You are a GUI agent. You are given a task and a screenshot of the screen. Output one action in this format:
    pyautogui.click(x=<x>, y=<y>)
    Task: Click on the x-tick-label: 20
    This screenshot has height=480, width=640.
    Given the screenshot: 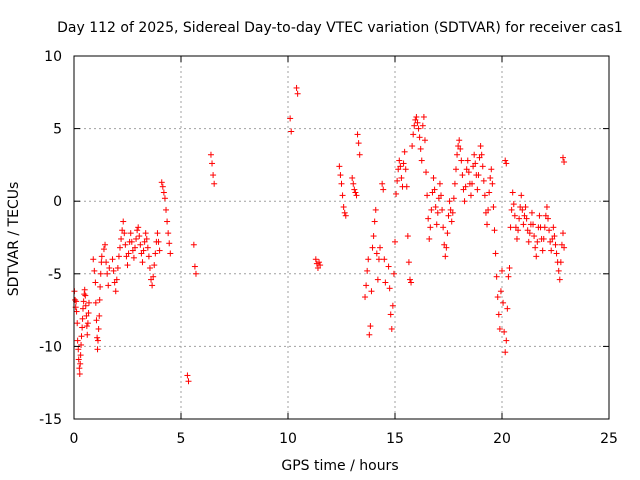 What is the action you would take?
    pyautogui.click(x=502, y=439)
    